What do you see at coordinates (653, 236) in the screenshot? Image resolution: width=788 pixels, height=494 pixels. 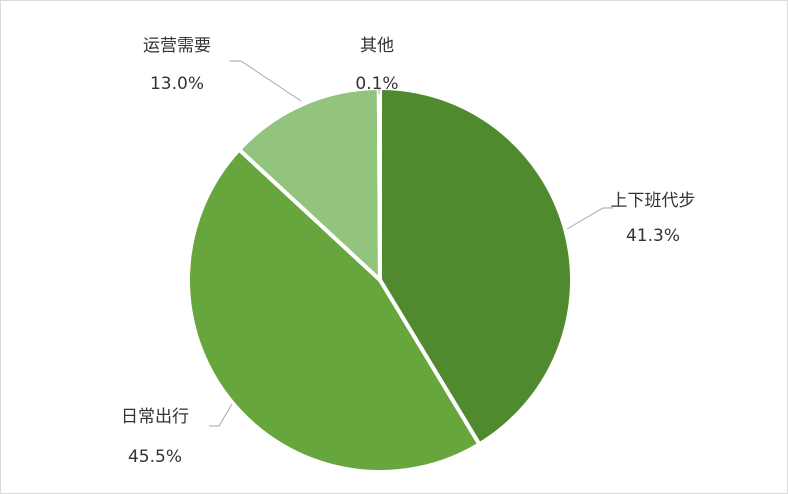 I see `label-commute-value: 41.3%` at bounding box center [653, 236].